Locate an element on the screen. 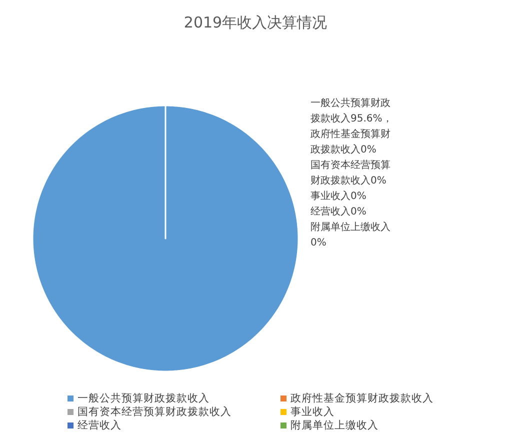 This screenshot has height=438, width=510. text: 经营收入0% is located at coordinates (338, 212).